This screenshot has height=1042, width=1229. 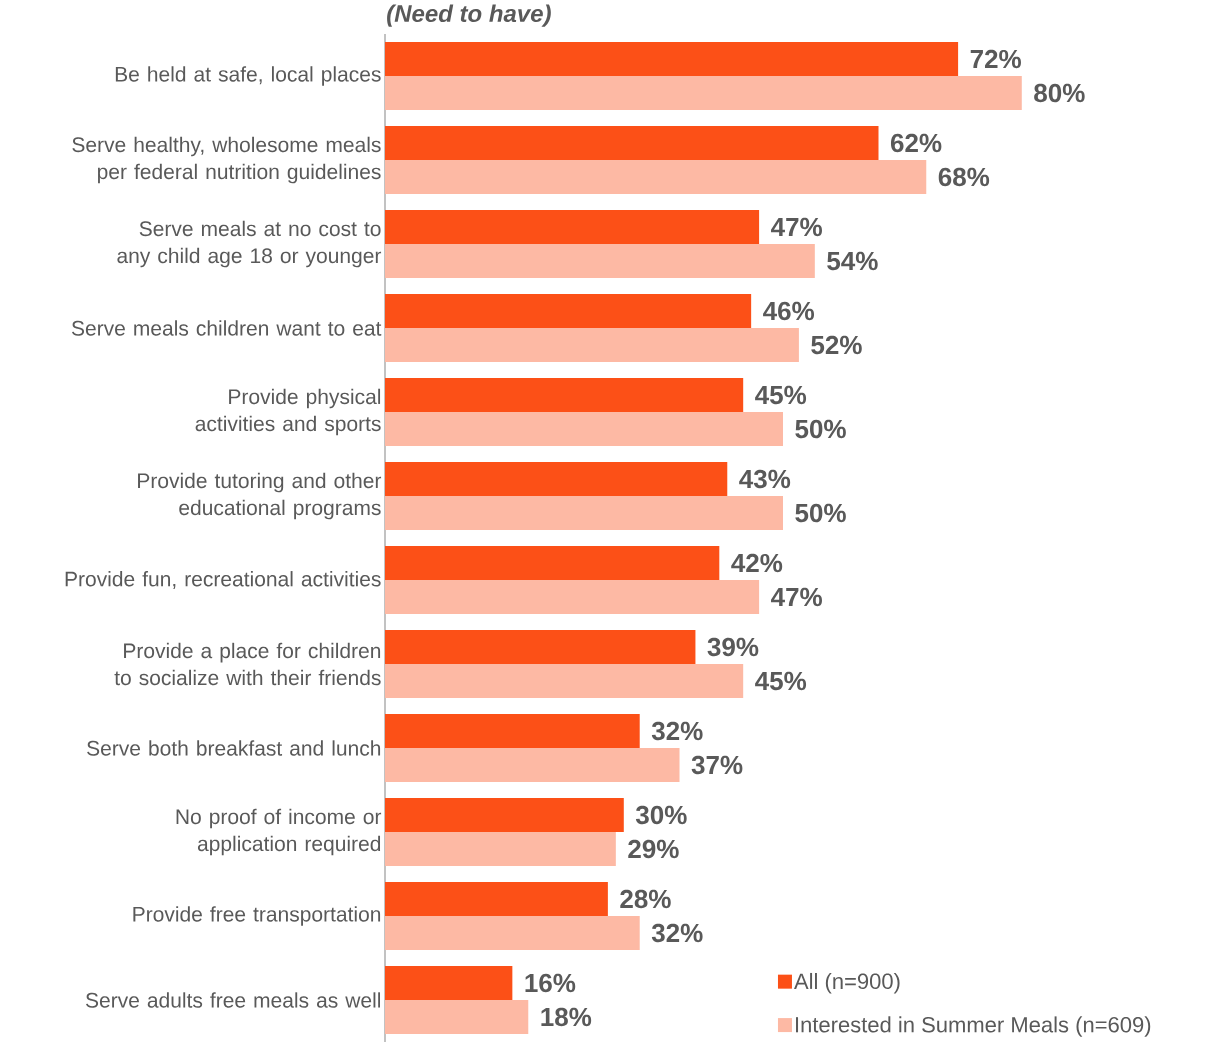 What do you see at coordinates (1059, 93) in the screenshot?
I see `data-label: 80%` at bounding box center [1059, 93].